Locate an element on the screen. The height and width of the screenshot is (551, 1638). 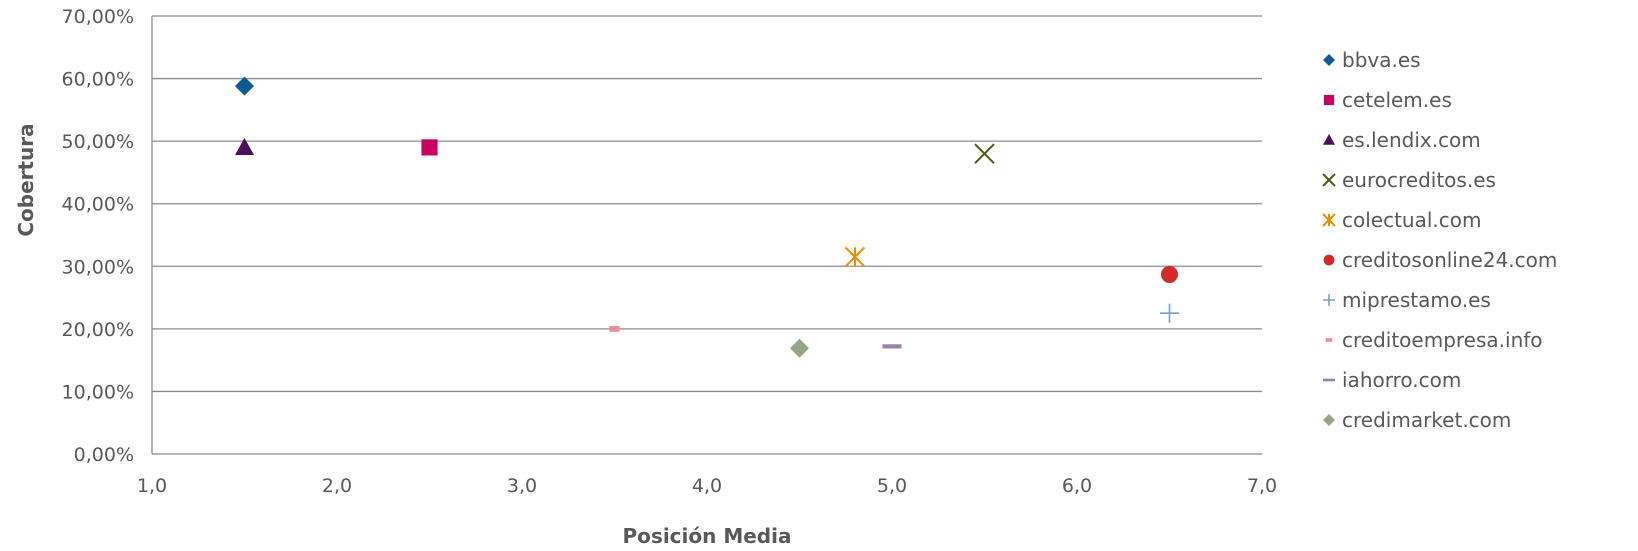
y-tick-label: 60,00% is located at coordinates (98, 80).